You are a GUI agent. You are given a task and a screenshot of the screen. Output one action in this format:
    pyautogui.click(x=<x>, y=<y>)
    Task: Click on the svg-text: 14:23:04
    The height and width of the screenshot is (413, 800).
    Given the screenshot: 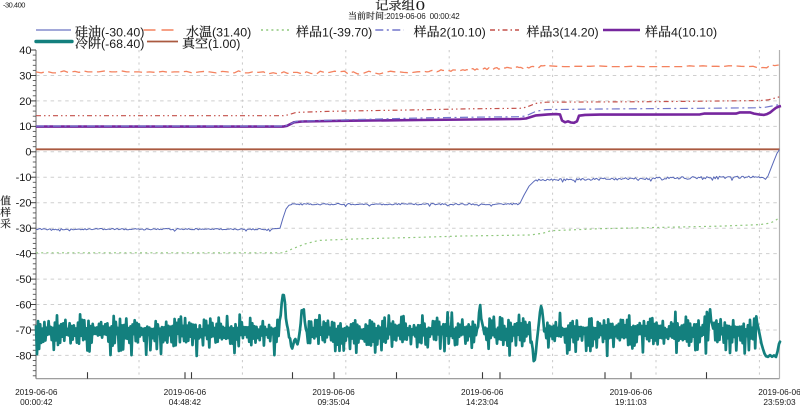 What is the action you would take?
    pyautogui.click(x=482, y=402)
    